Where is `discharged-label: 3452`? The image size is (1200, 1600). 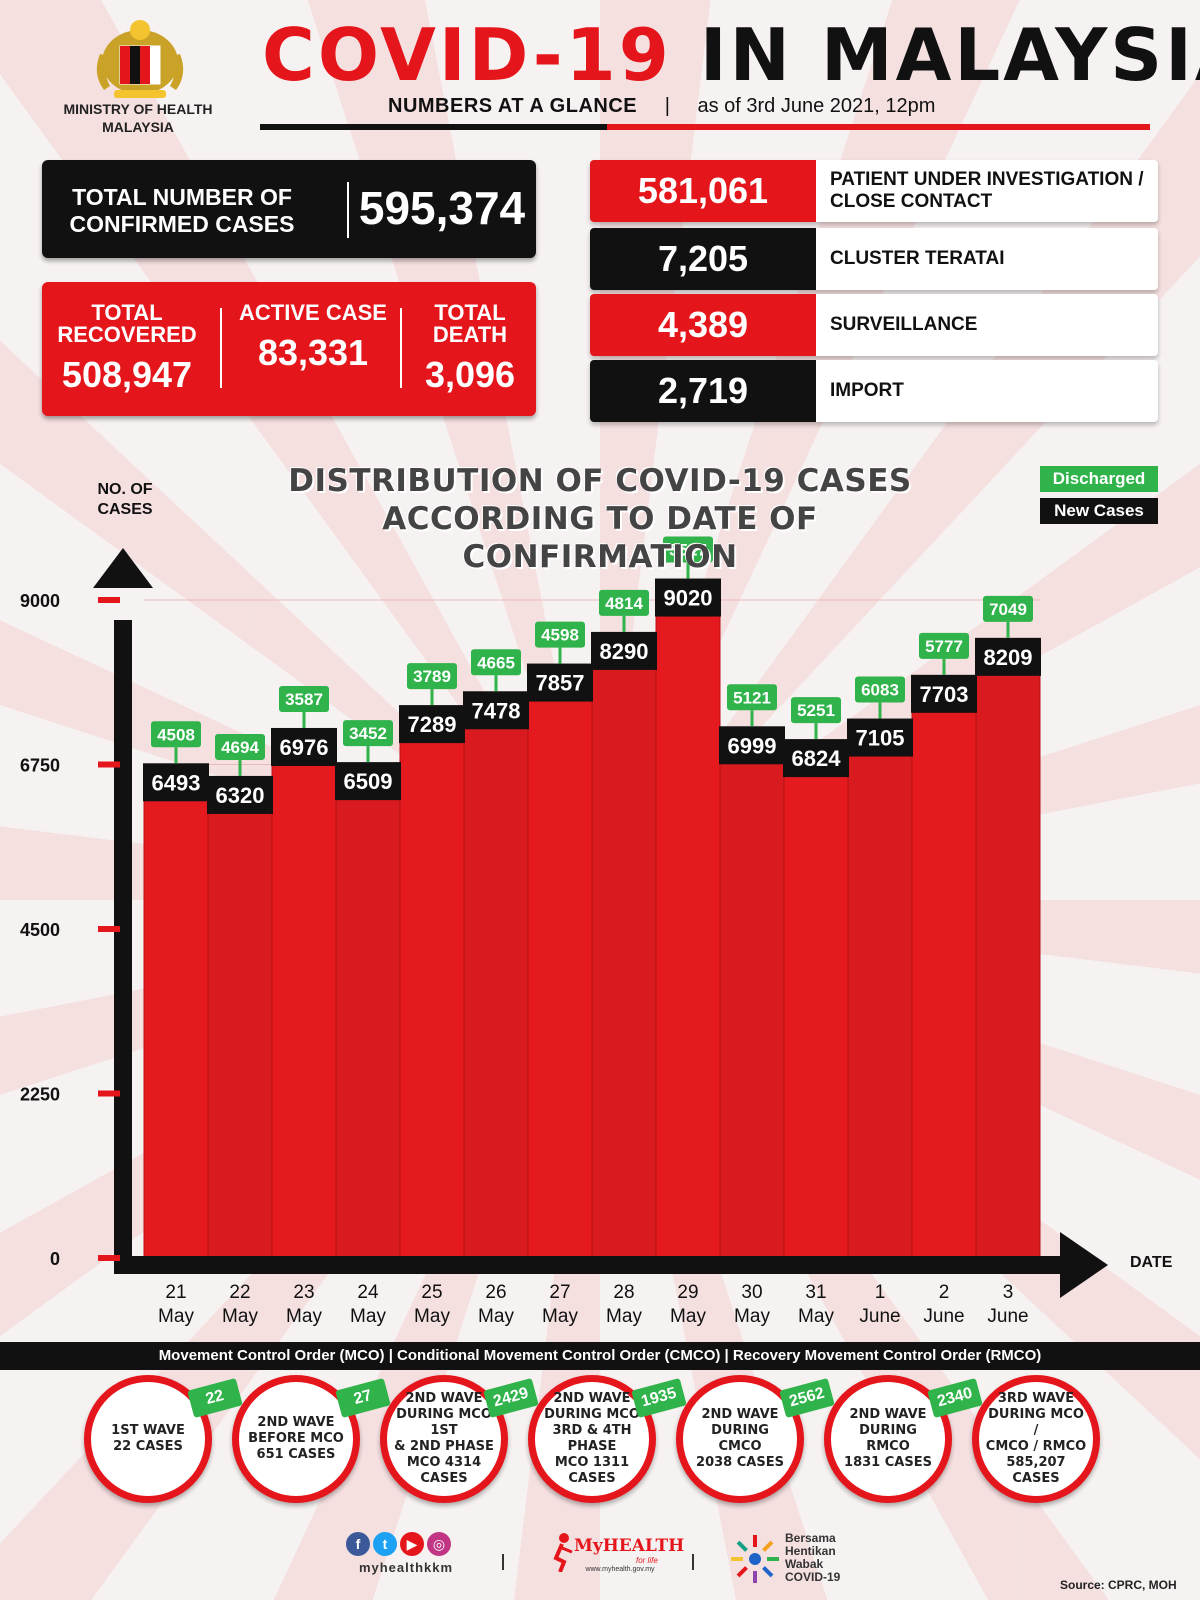
discharged-label: 3452 is located at coordinates (368, 733).